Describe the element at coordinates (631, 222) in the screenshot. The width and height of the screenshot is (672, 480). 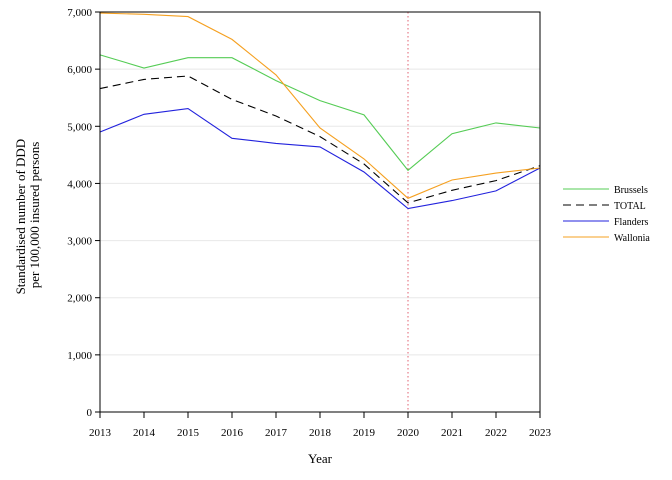
I see `legend-label-flanders: Flanders` at that location.